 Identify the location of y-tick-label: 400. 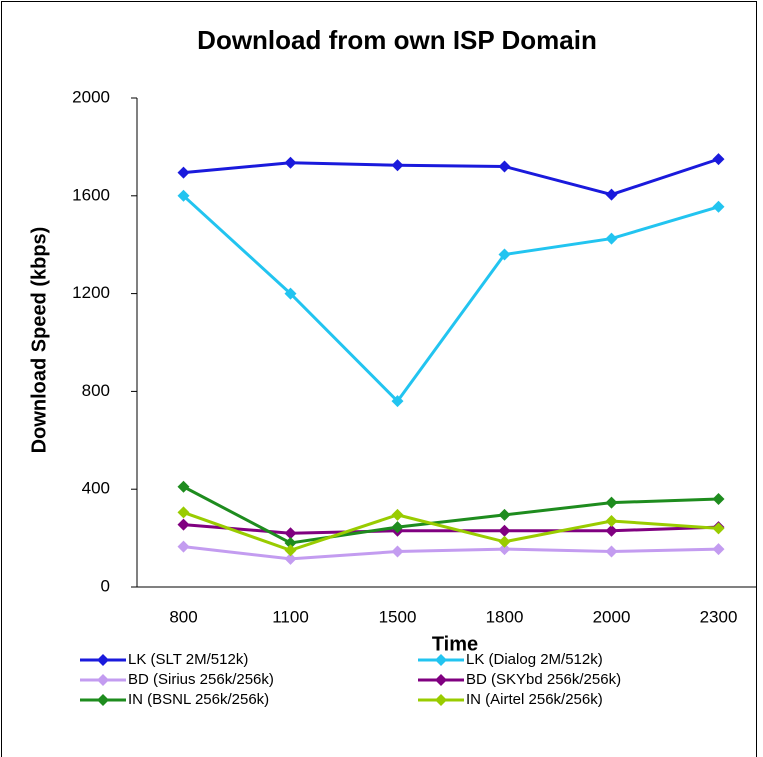
(96, 488).